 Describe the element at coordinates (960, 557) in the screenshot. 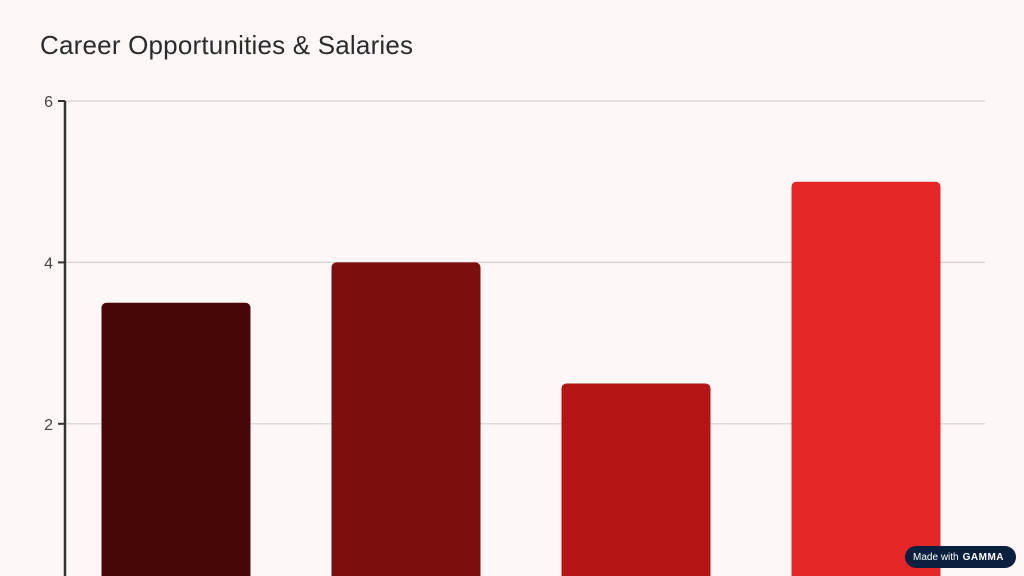

I see `made-with-gamma-badge: Made with GAMMA` at that location.